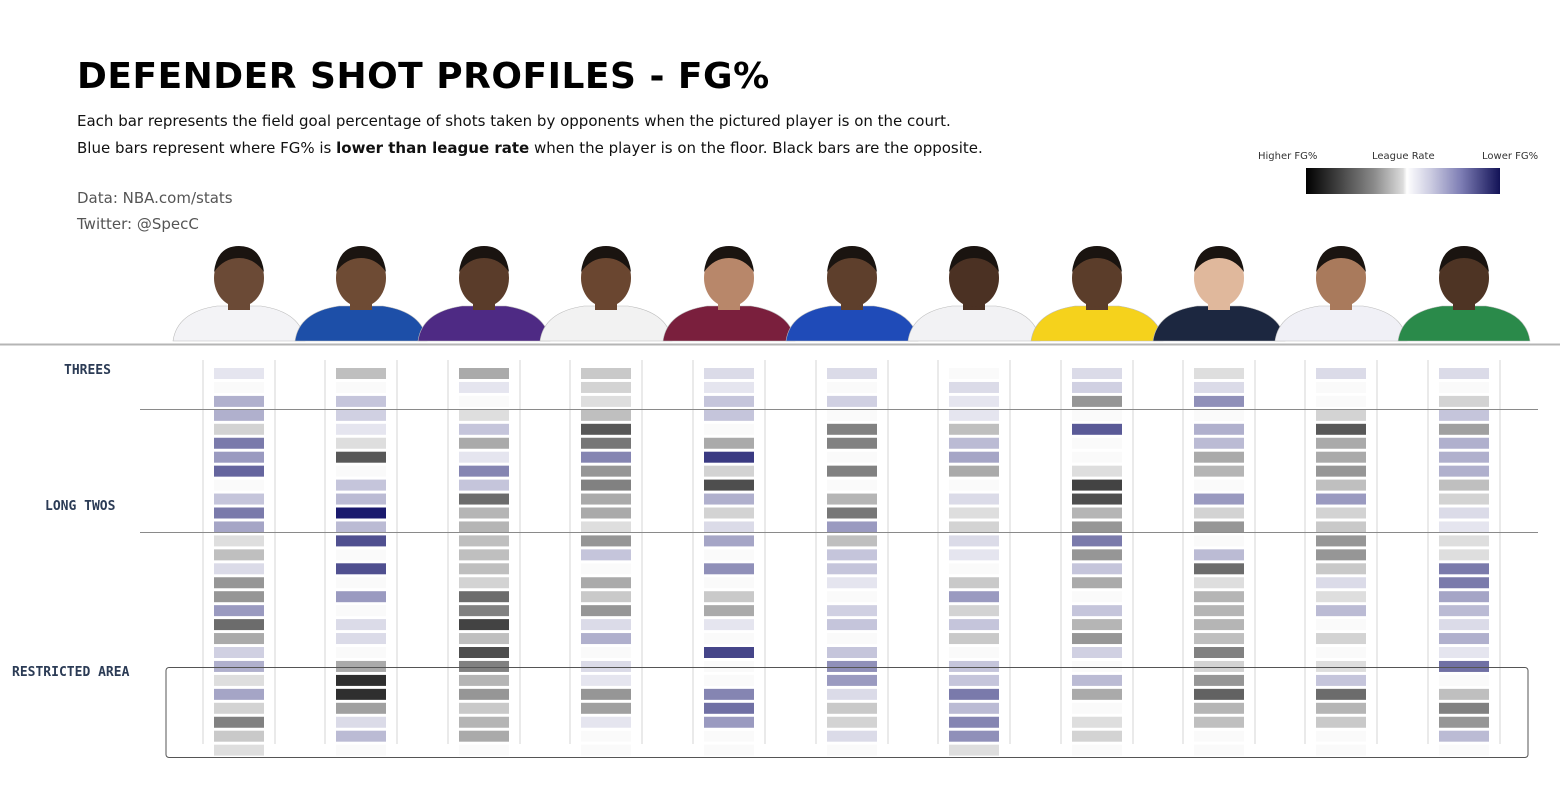 This screenshot has height=804, width=1560. What do you see at coordinates (1403, 181) in the screenshot?
I see `legend-gradient-bar` at bounding box center [1403, 181].